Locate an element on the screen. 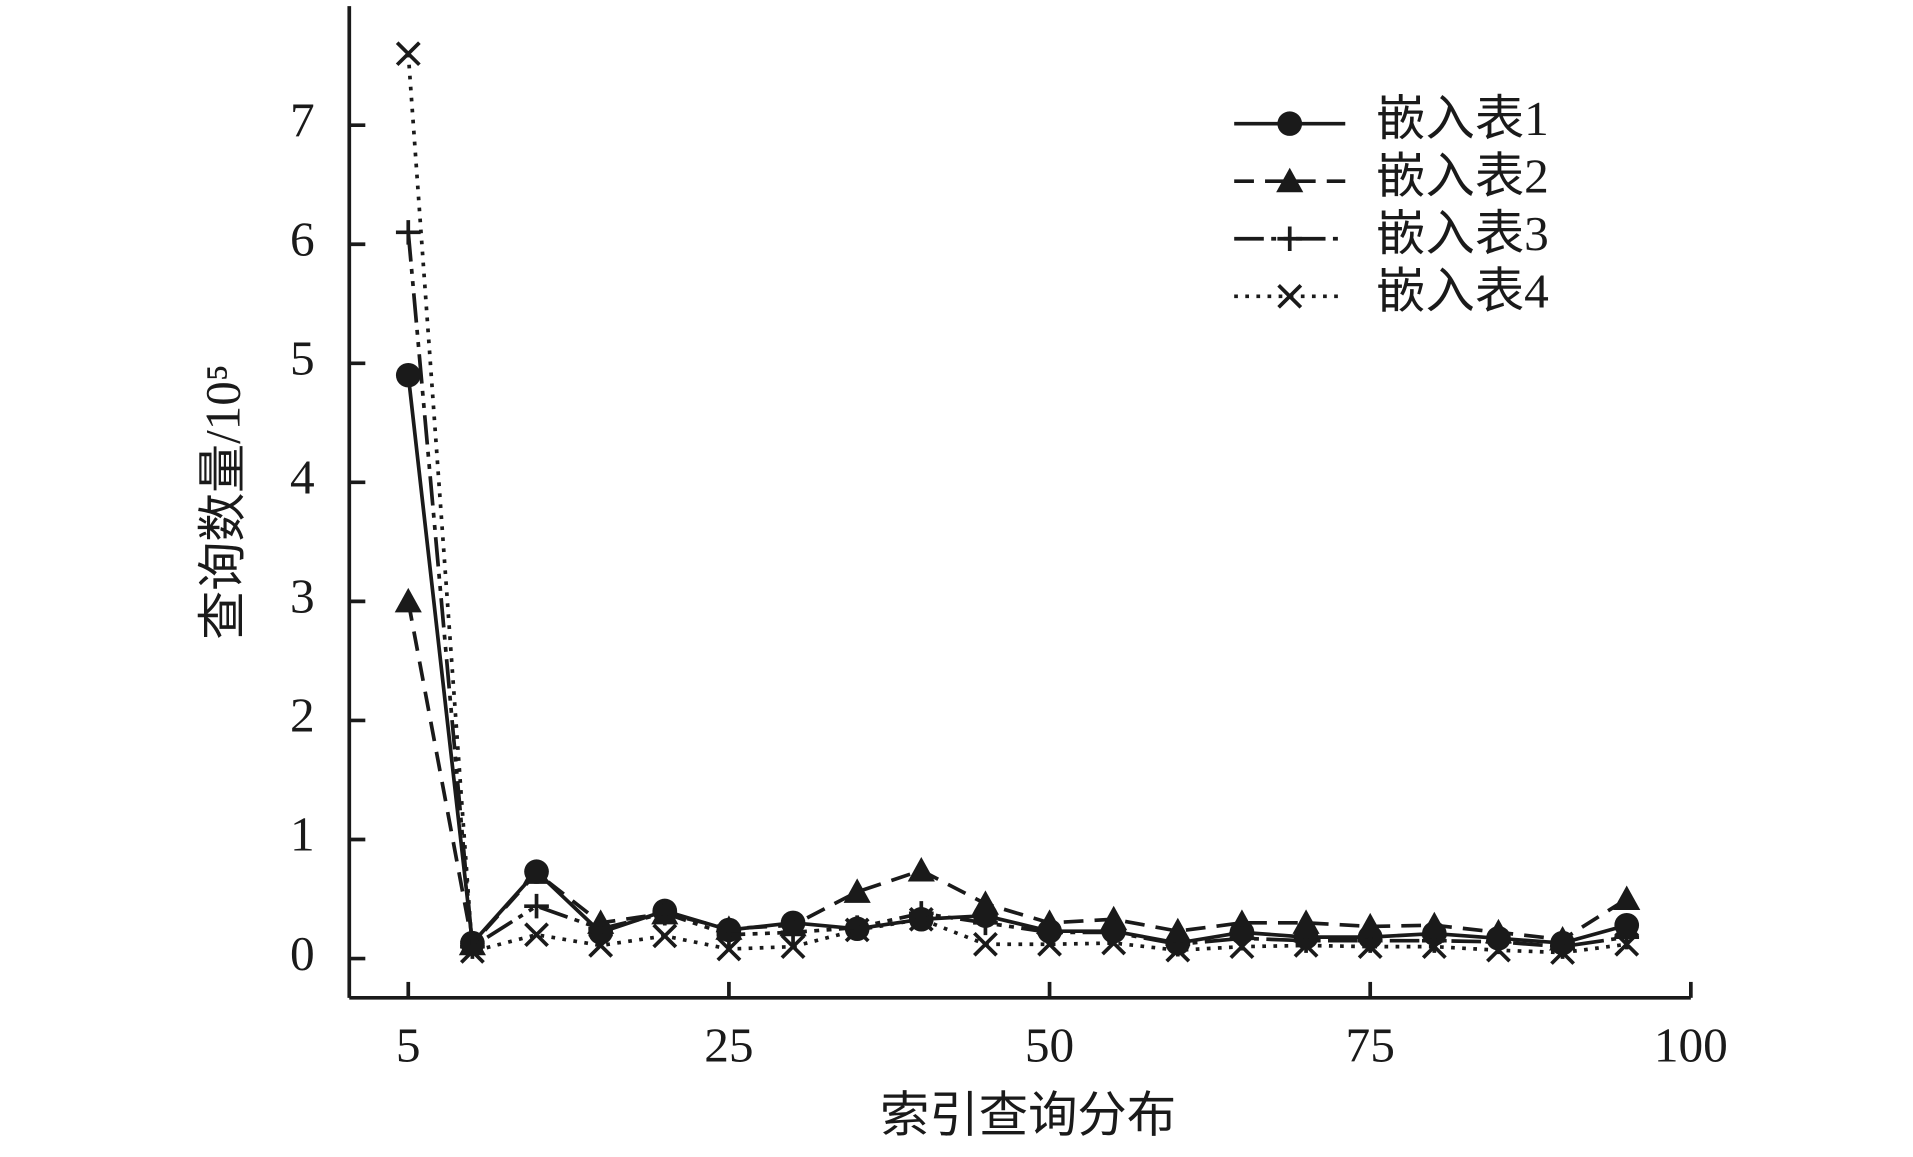 Image resolution: width=1913 pixels, height=1157 pixels. y-tick-label: 0 is located at coordinates (302, 953).